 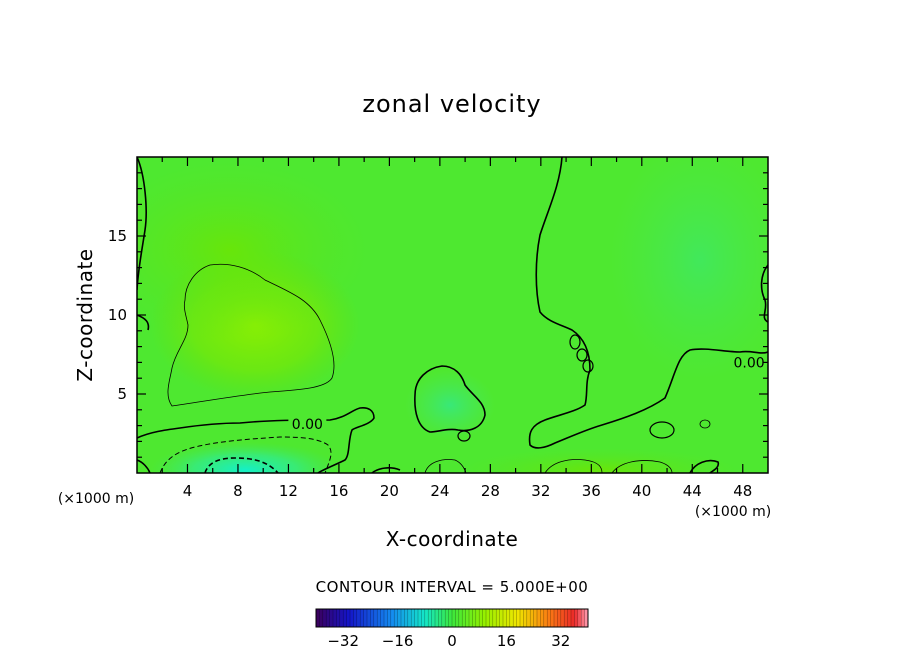 What do you see at coordinates (122, 394) in the screenshot?
I see `y-tick-label: 5` at bounding box center [122, 394].